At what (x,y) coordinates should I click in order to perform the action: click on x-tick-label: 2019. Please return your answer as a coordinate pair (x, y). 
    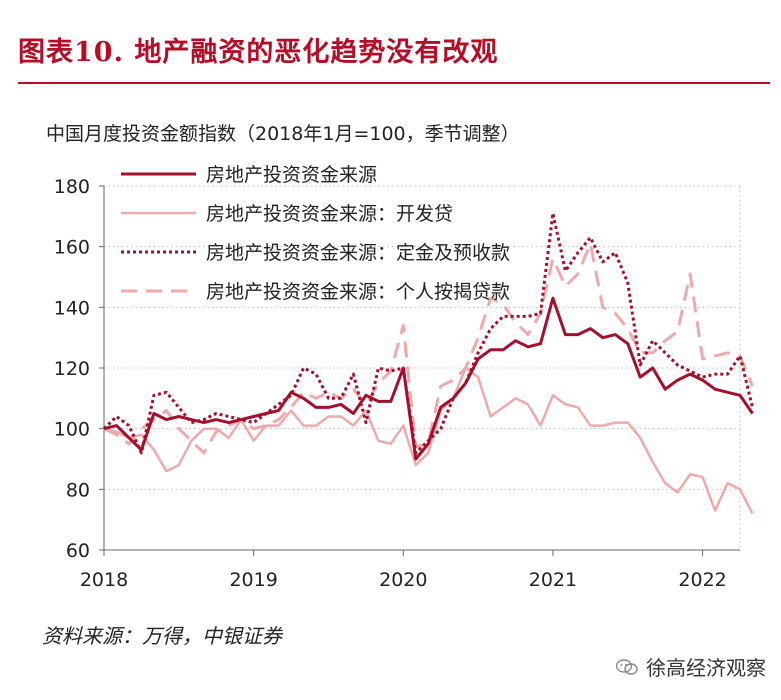
    Looking at the image, I should click on (253, 580).